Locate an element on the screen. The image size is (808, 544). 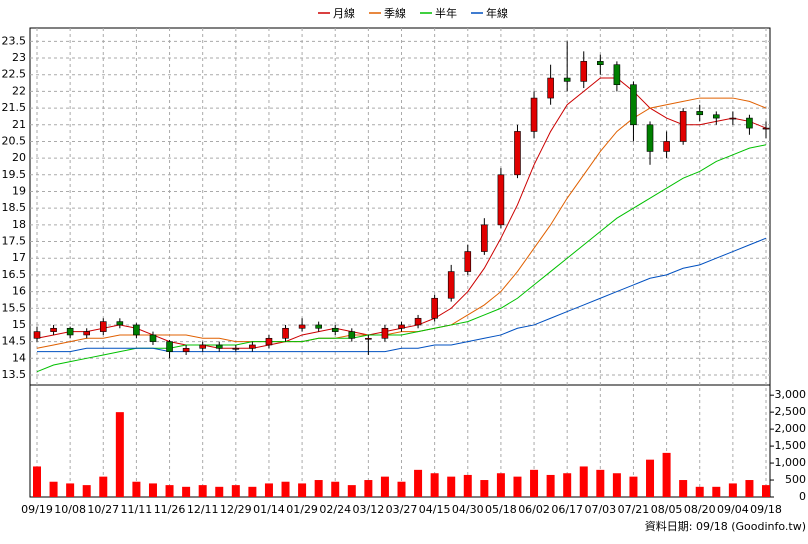
y-tick-label: 16.5 is located at coordinates (14, 274).